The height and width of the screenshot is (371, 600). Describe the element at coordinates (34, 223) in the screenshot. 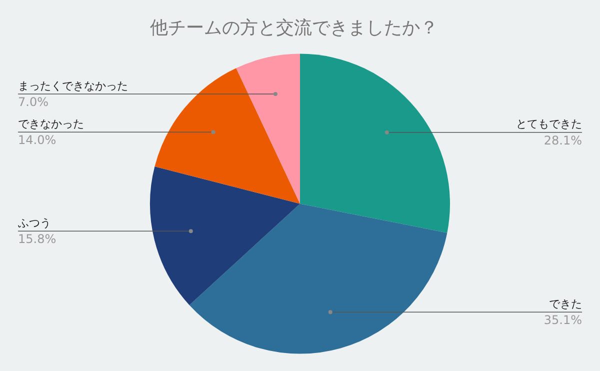

I see `slice-label: ふつう` at that location.